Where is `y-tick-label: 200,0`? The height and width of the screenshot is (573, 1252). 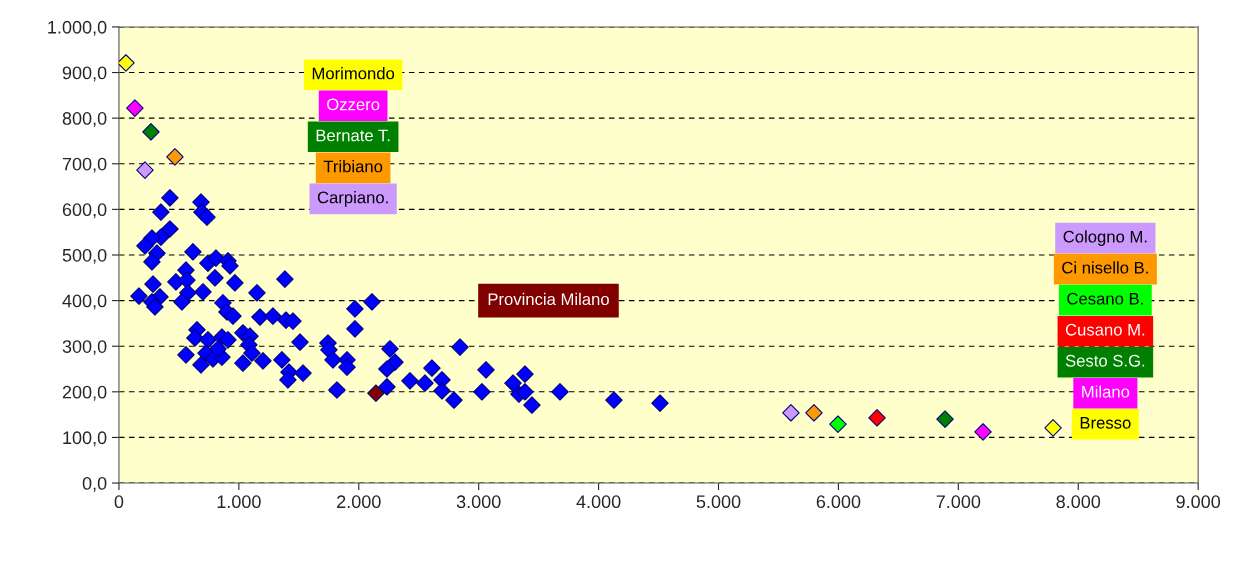
y-tick-label: 200,0 is located at coordinates (84, 393).